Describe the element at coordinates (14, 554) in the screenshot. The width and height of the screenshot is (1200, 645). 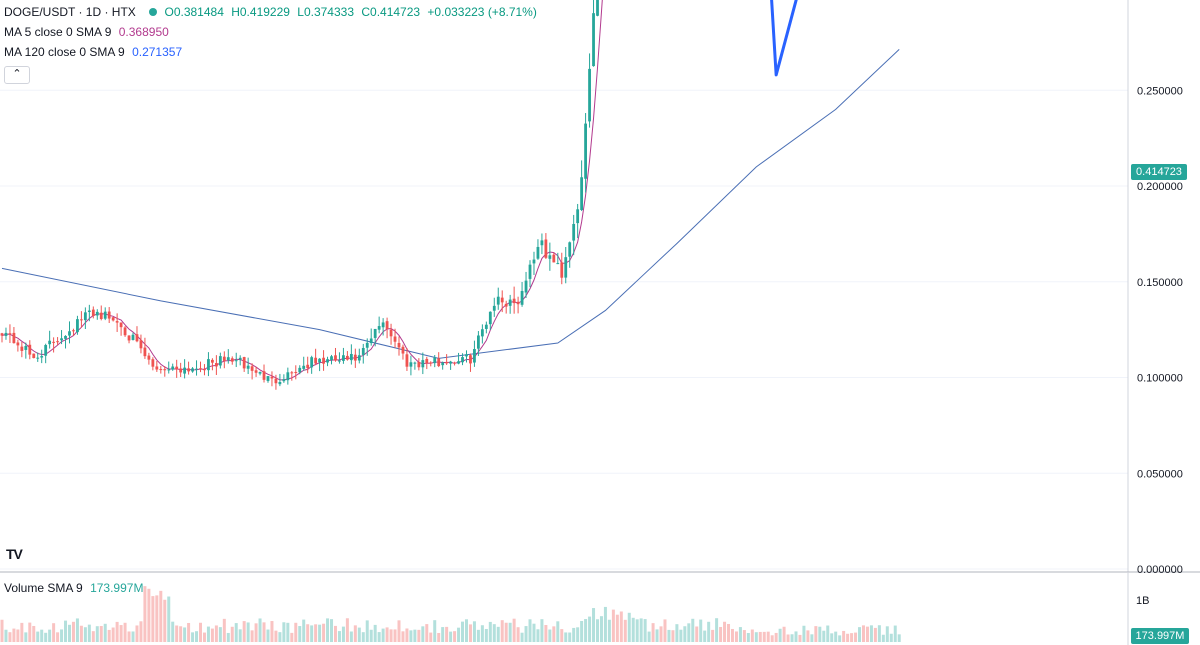
I see `tradingview-logo: TV` at that location.